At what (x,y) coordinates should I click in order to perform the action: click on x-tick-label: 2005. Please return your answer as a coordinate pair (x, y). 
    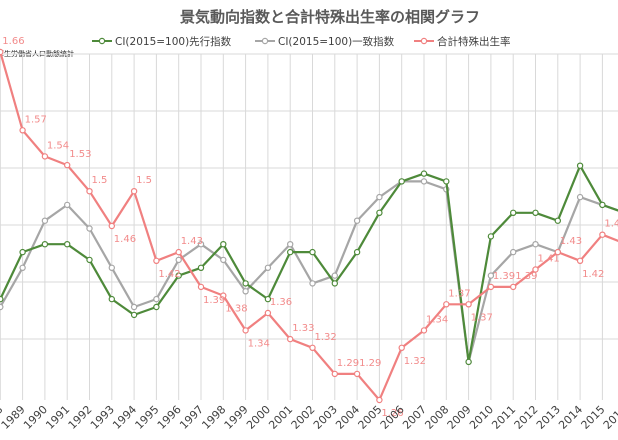
    Looking at the image, I should click on (370, 417).